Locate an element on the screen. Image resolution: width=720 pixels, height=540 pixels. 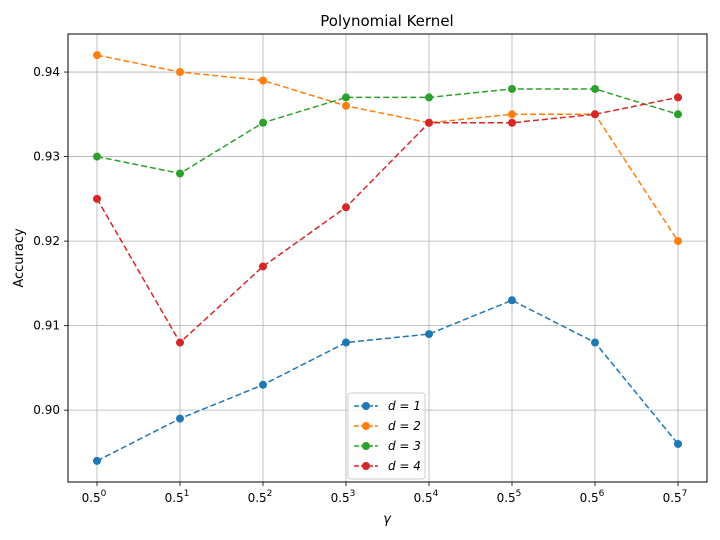
x-tick-label: 0.52 is located at coordinates (260, 497).